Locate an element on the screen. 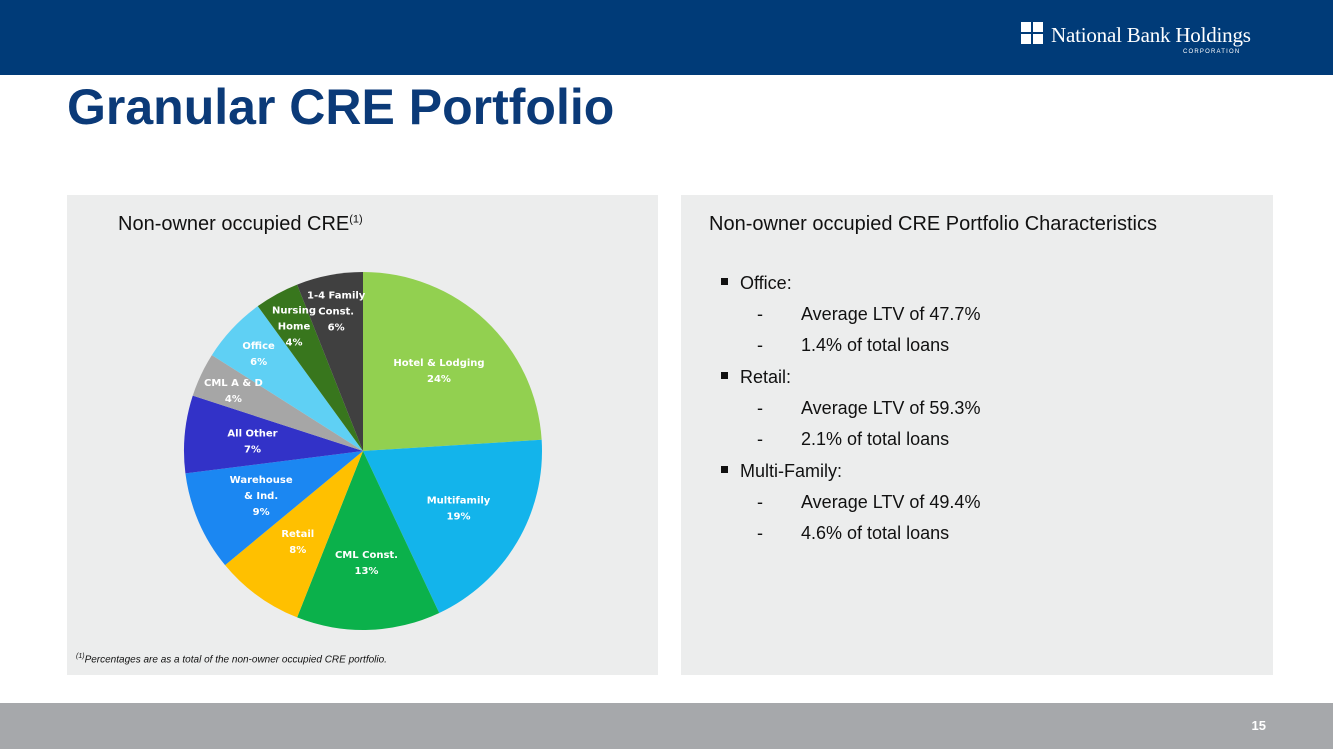 Image resolution: width=1333 pixels, height=749 pixels. pie-slice-all-other is located at coordinates (273, 434).